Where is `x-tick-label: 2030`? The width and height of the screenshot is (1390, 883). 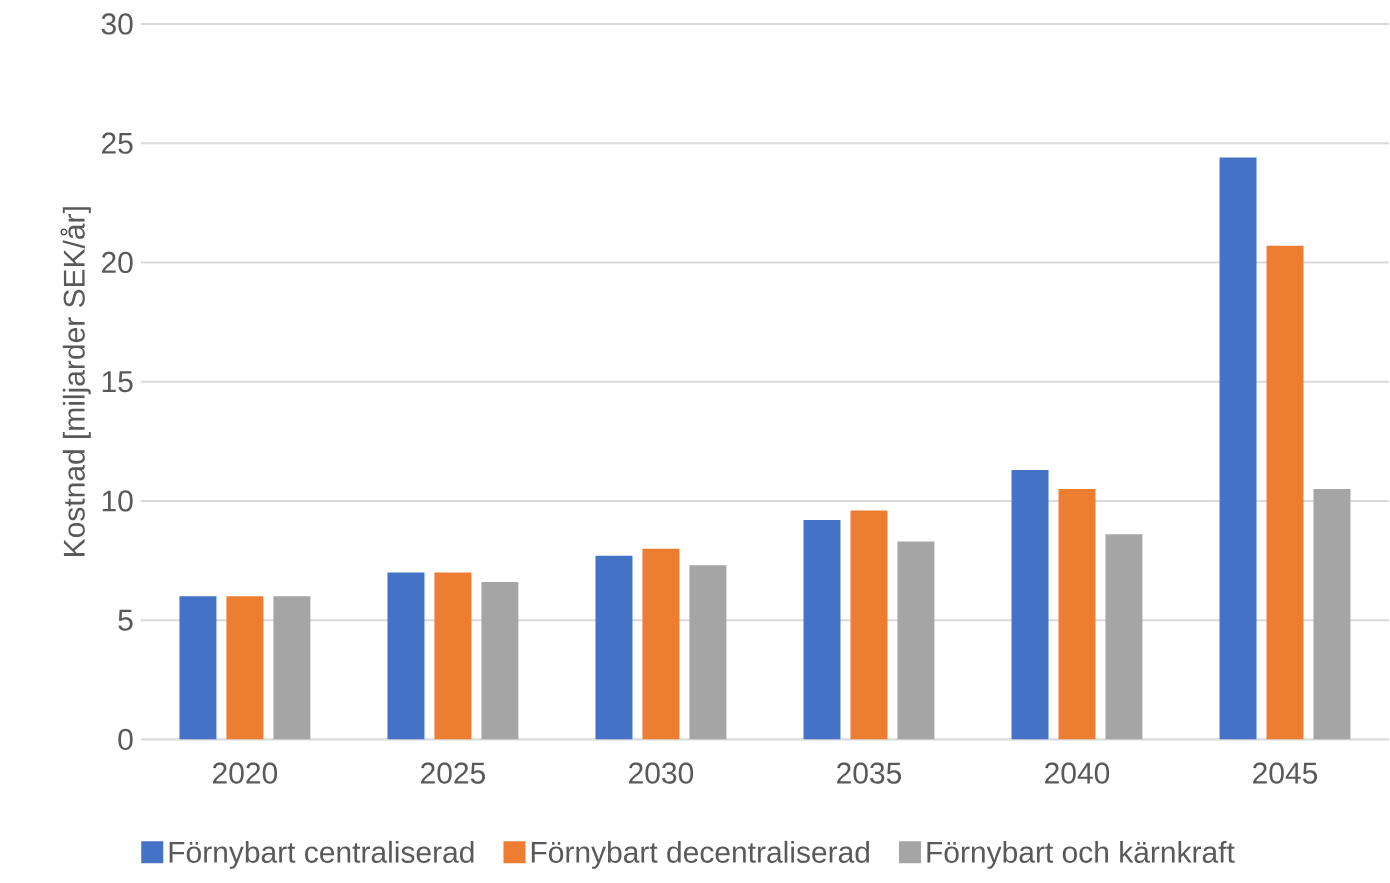 x-tick-label: 2030 is located at coordinates (661, 773).